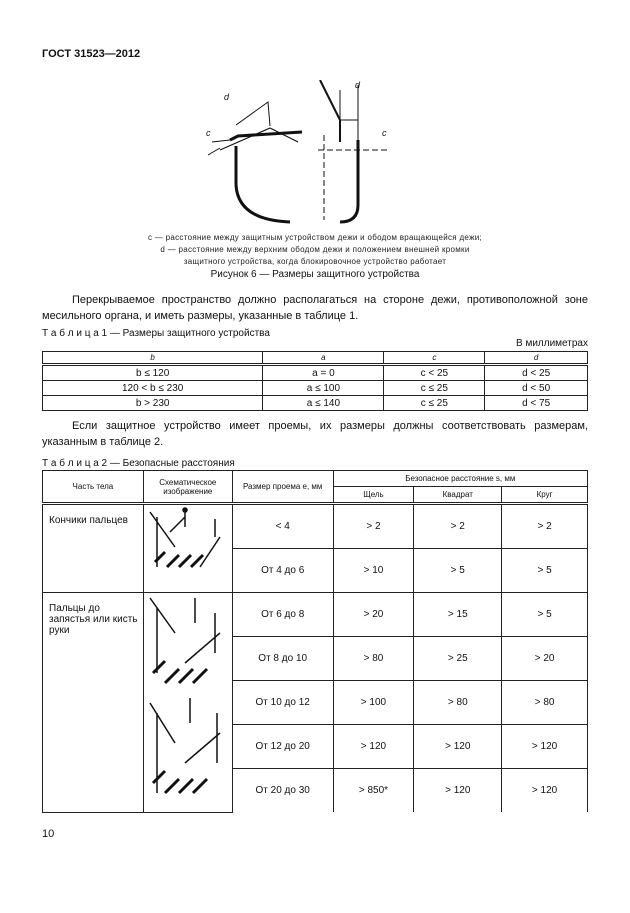 The image size is (630, 913). I want to click on table-row: От 4 до 6 > 10 > 5 > 5, so click(315, 570).